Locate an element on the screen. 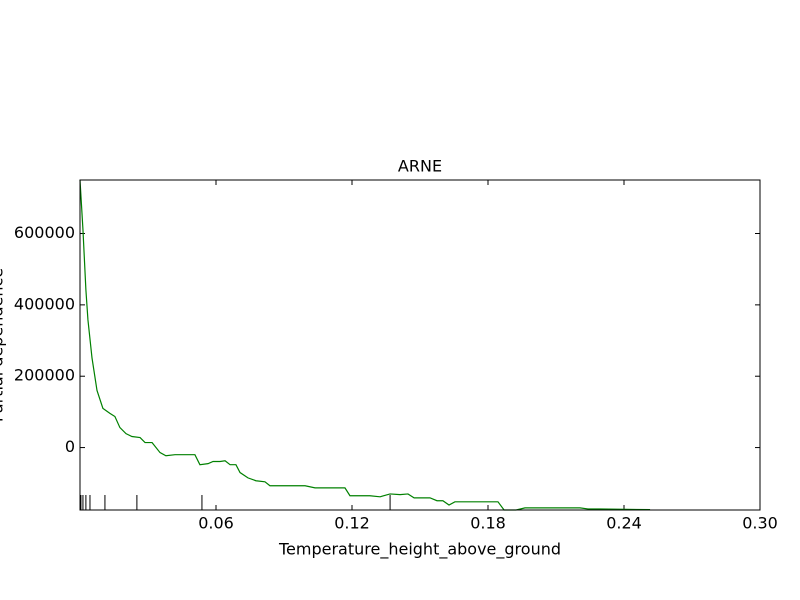  x-tick-label: 0.24 is located at coordinates (624, 523).